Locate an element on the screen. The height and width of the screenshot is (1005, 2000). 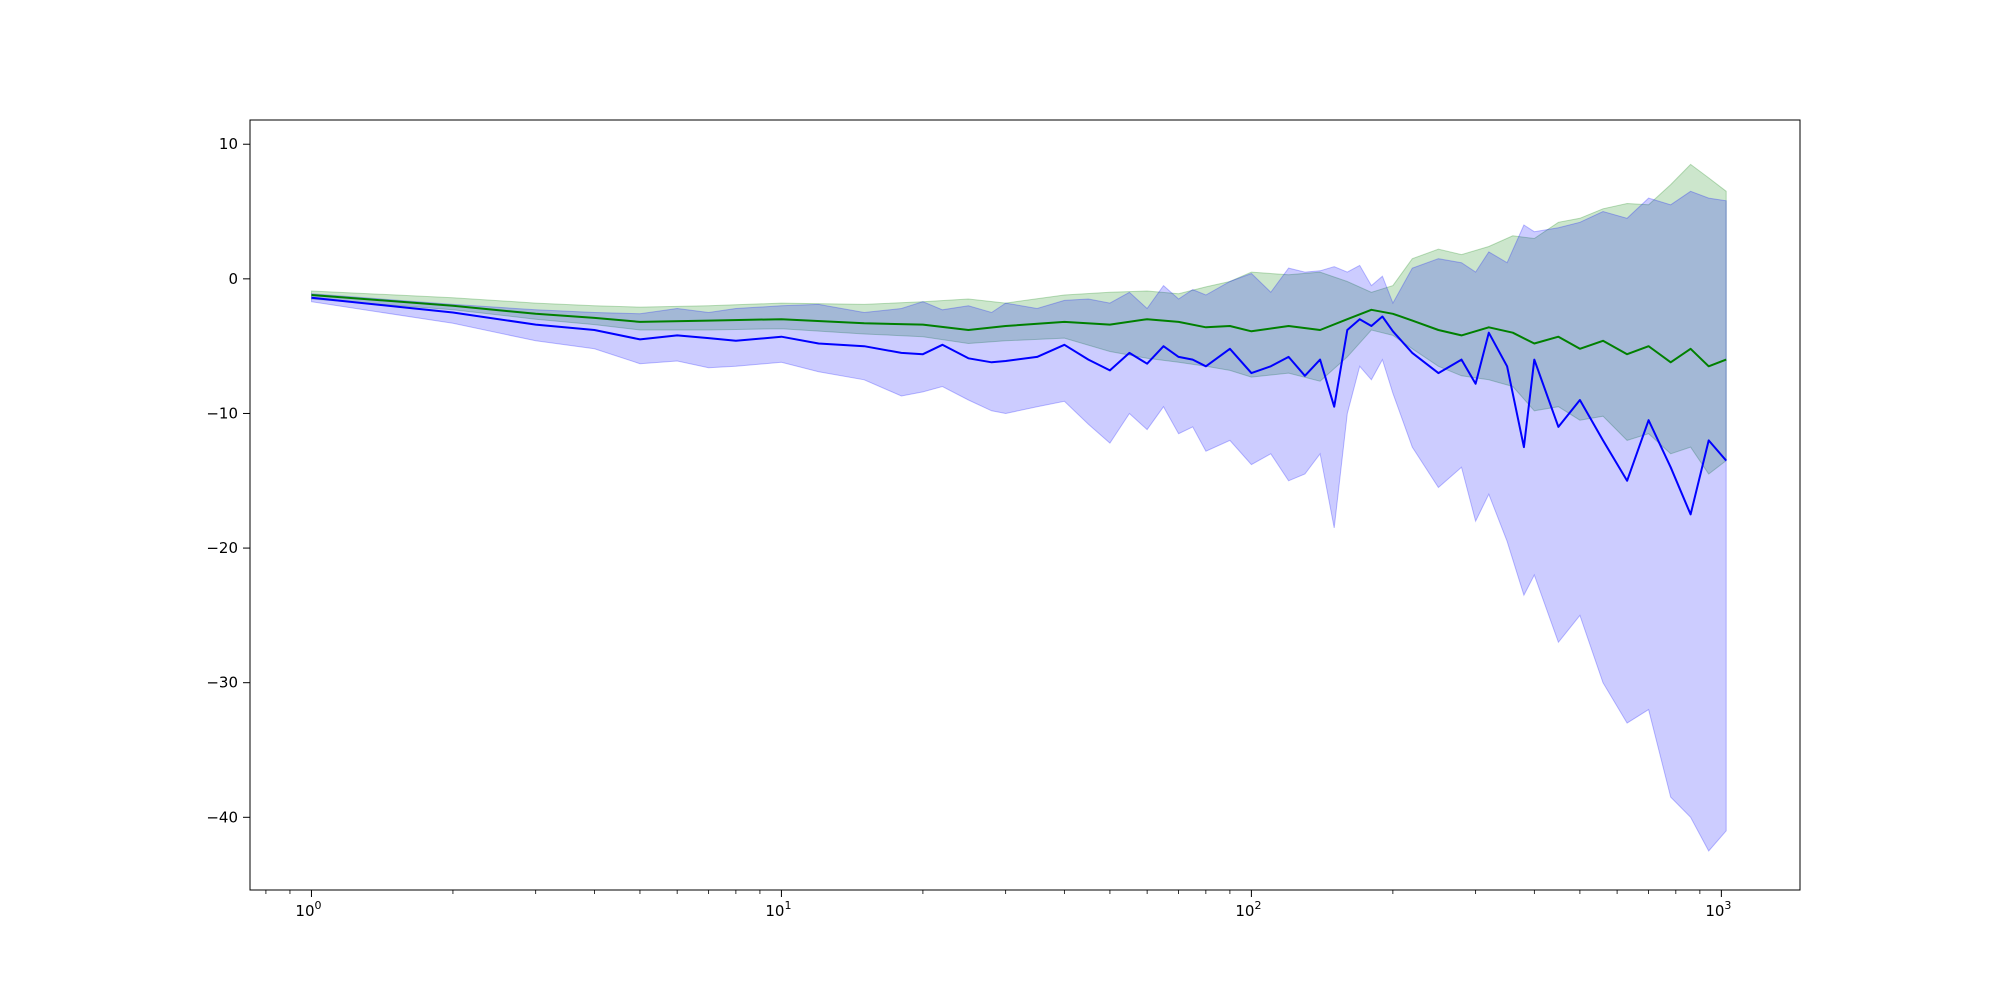
y-tick-label: −40 is located at coordinates (222, 817).